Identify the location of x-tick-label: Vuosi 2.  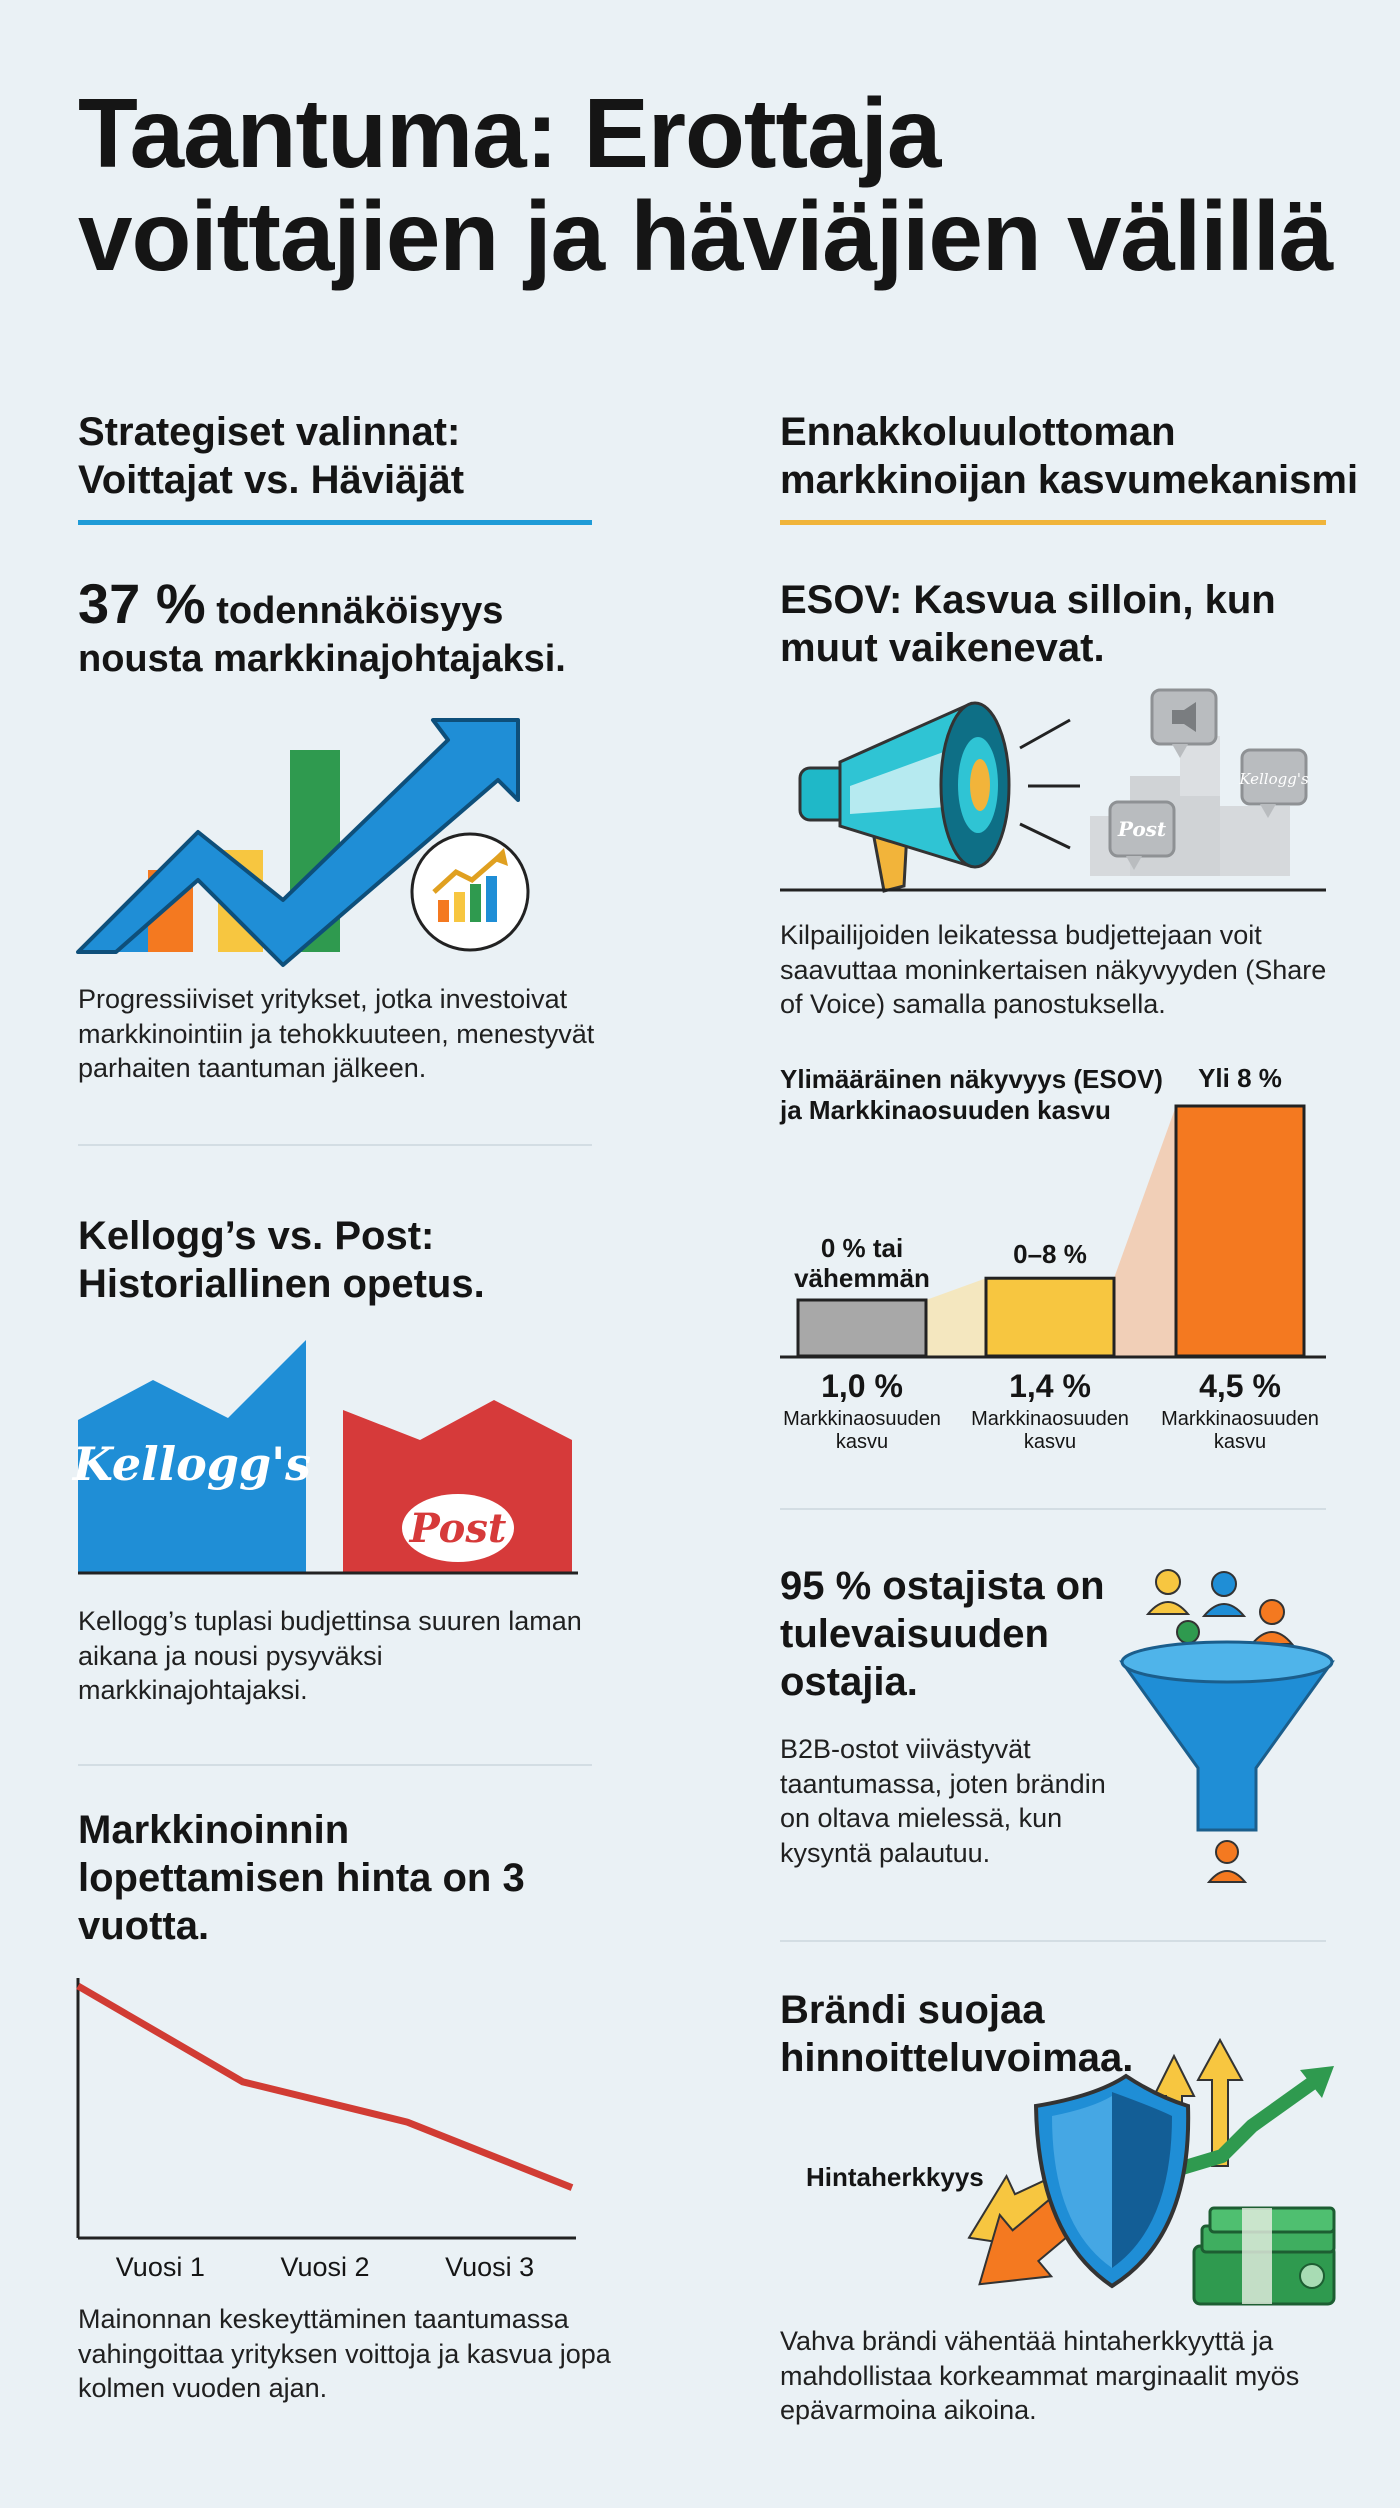
(325, 2267).